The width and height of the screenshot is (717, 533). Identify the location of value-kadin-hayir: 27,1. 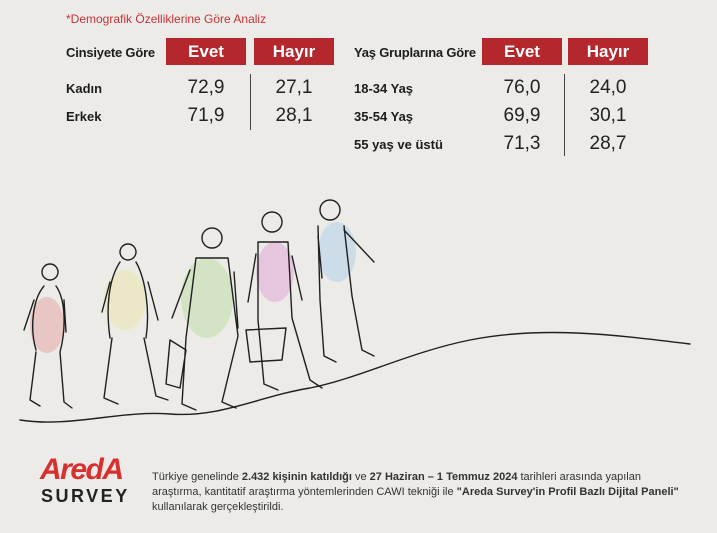
(294, 87).